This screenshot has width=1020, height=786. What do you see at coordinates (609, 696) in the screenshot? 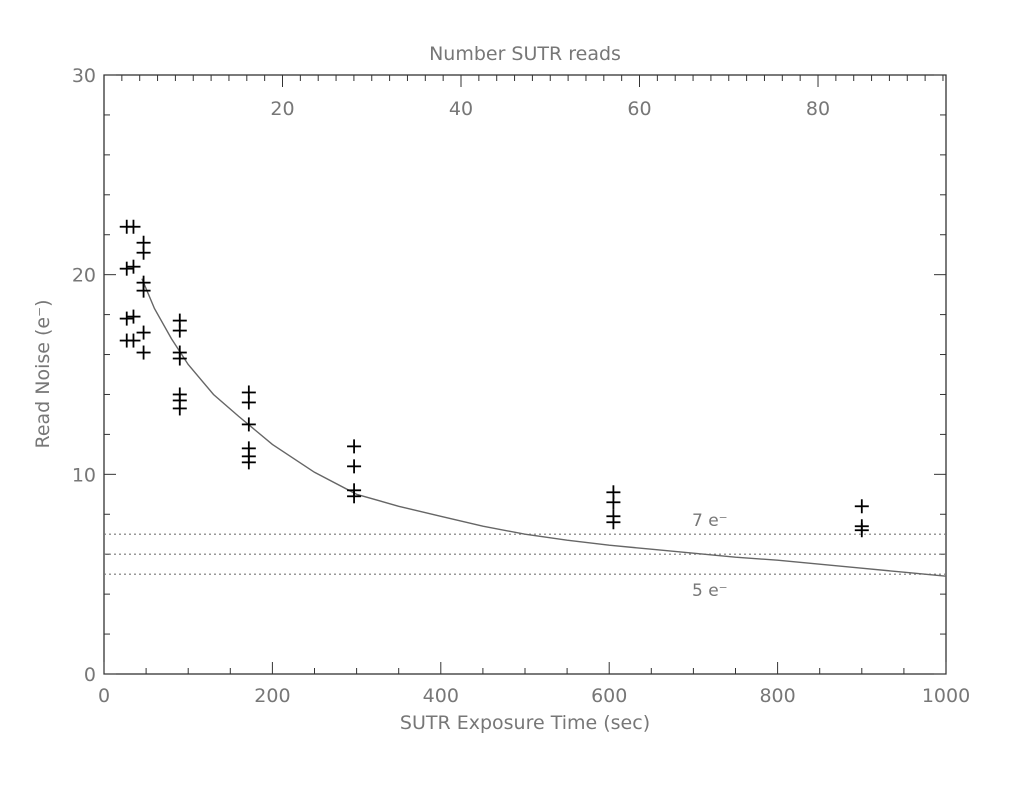
I see `x-tick-label: 600` at bounding box center [609, 696].